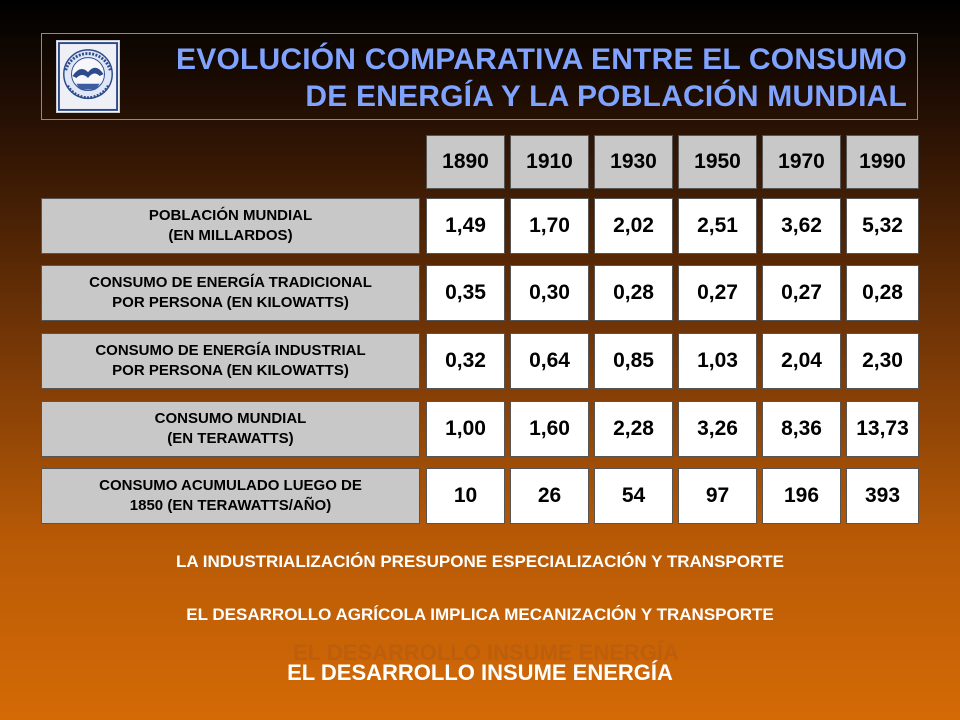  What do you see at coordinates (882, 496) in the screenshot?
I see `value-cell: 393` at bounding box center [882, 496].